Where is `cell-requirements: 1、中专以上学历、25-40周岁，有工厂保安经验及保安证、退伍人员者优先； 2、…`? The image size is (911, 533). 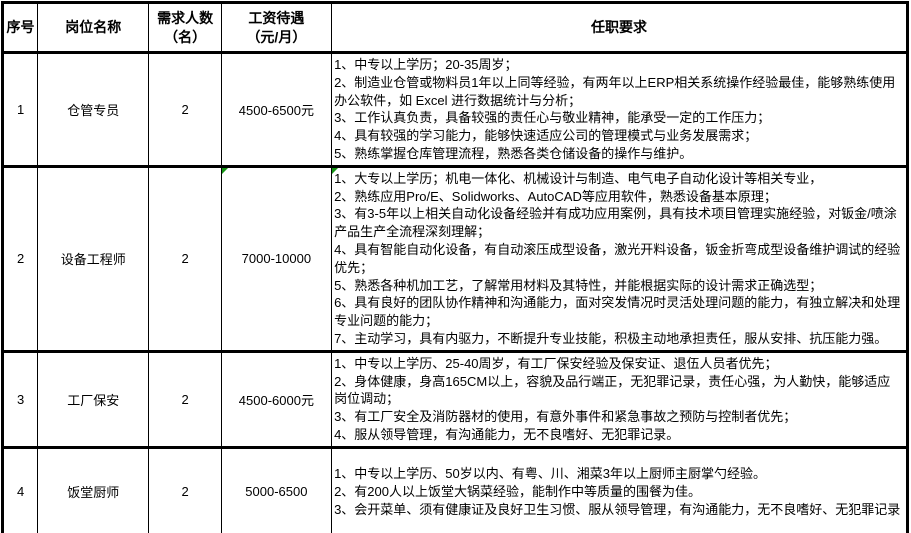
cell-requirements: 1、中专以上学历、25-40周岁，有工厂保安经验及保安证、退伍人员者优先； 2、… is located at coordinates (619, 399).